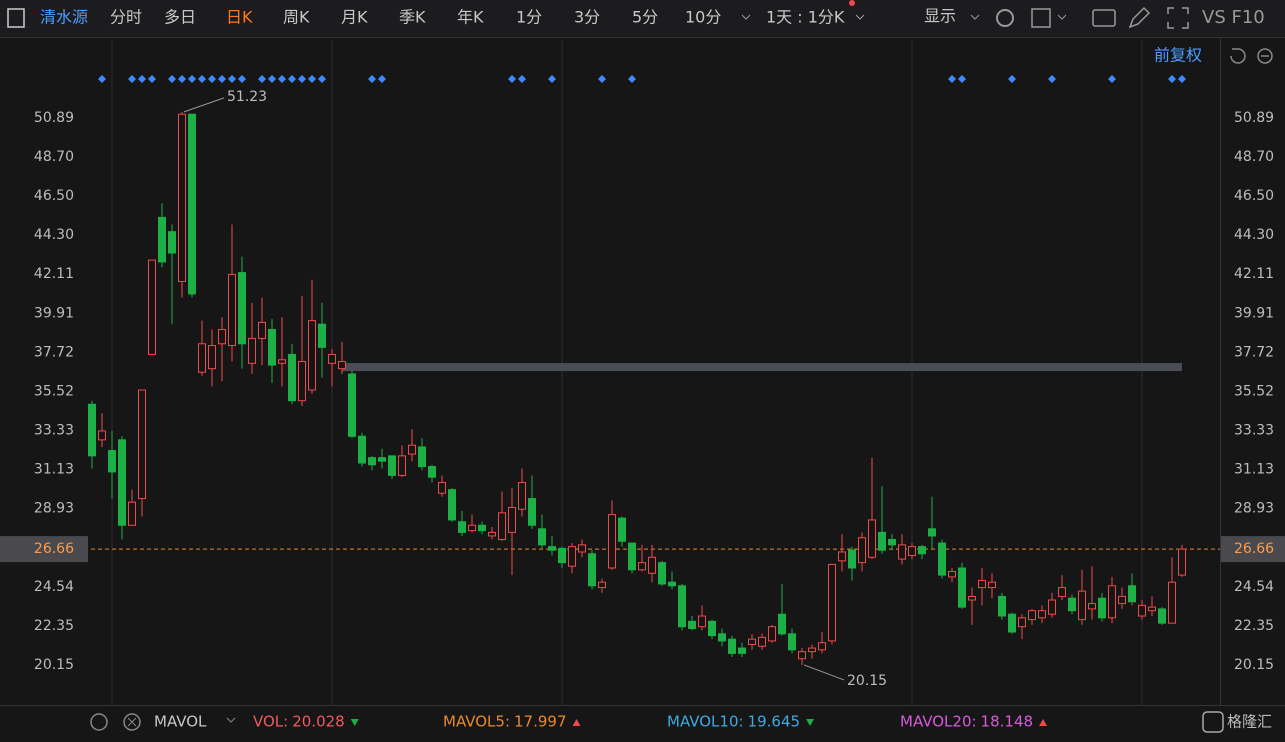  What do you see at coordinates (1178, 55) in the screenshot?
I see `adjust-mode: 前复权` at bounding box center [1178, 55].